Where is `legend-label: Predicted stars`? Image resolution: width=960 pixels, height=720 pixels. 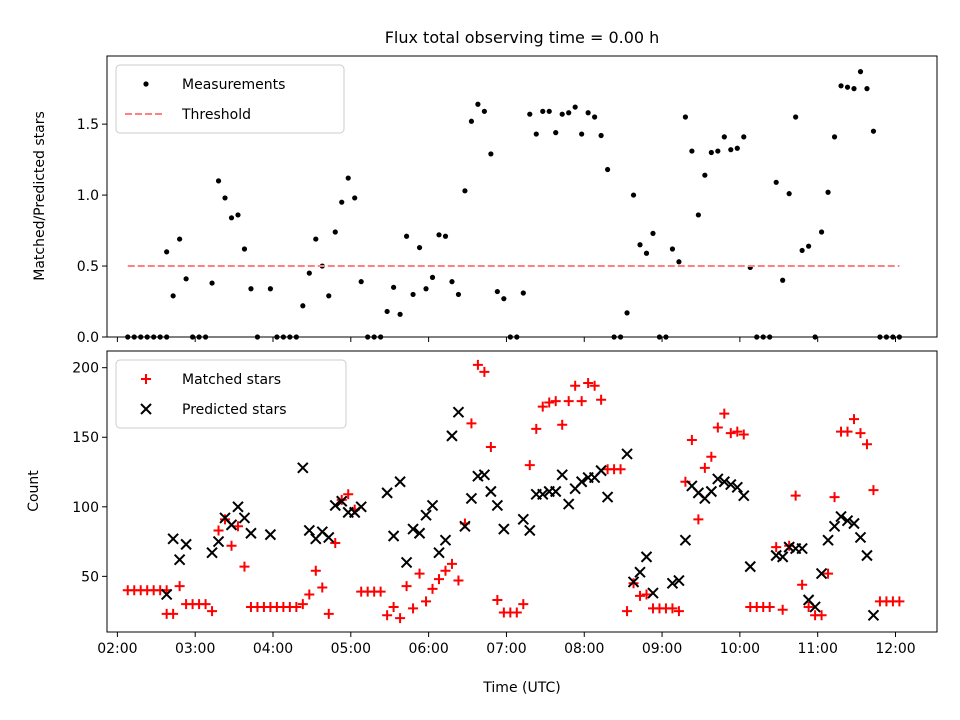
legend-label: Predicted stars is located at coordinates (234, 410).